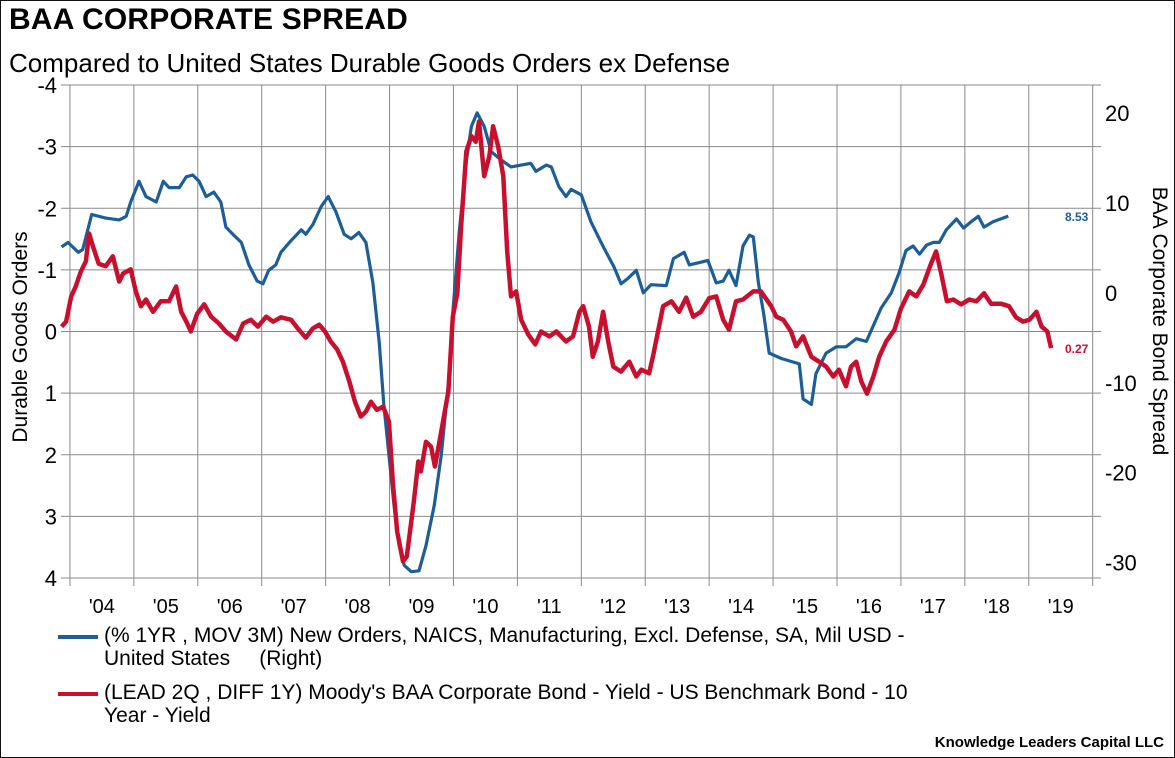  Describe the element at coordinates (677, 607) in the screenshot. I see `x-tick-label: '13` at that location.